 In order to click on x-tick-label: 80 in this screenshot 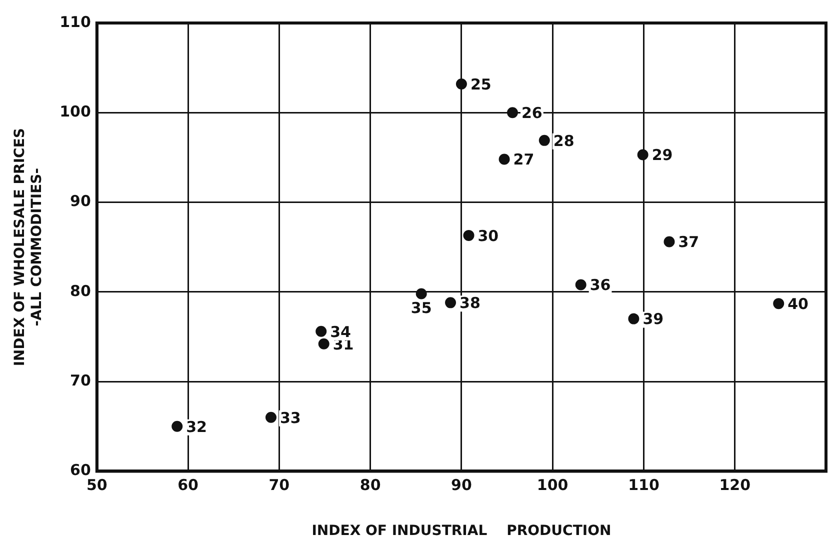, I will do `click(370, 485)`.